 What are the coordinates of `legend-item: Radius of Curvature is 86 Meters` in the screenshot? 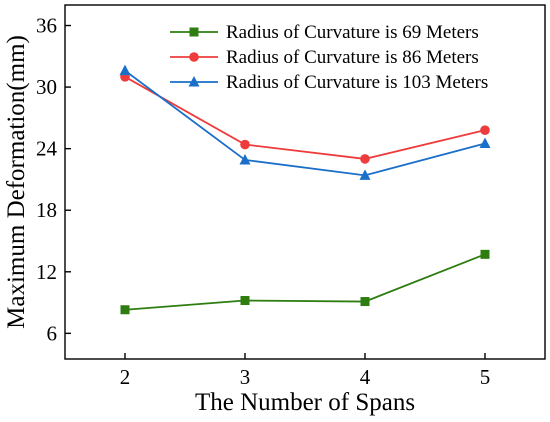 It's located at (324, 57).